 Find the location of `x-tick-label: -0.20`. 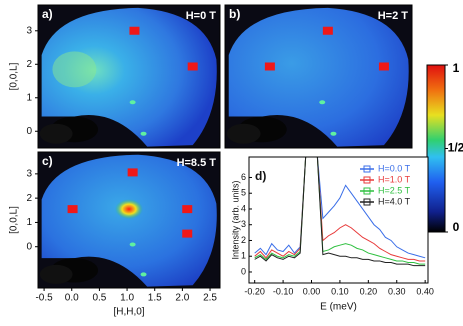

x-tick-label: -0.20 is located at coordinates (254, 291).